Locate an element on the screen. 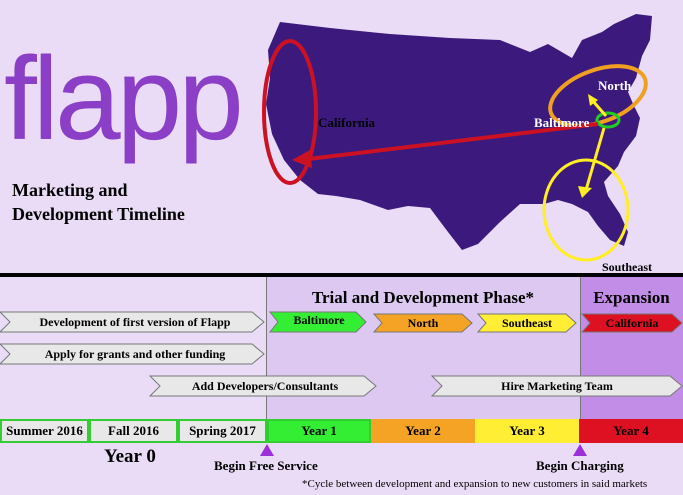 This screenshot has height=495, width=683. arrow-dev-flapp is located at coordinates (132, 322).